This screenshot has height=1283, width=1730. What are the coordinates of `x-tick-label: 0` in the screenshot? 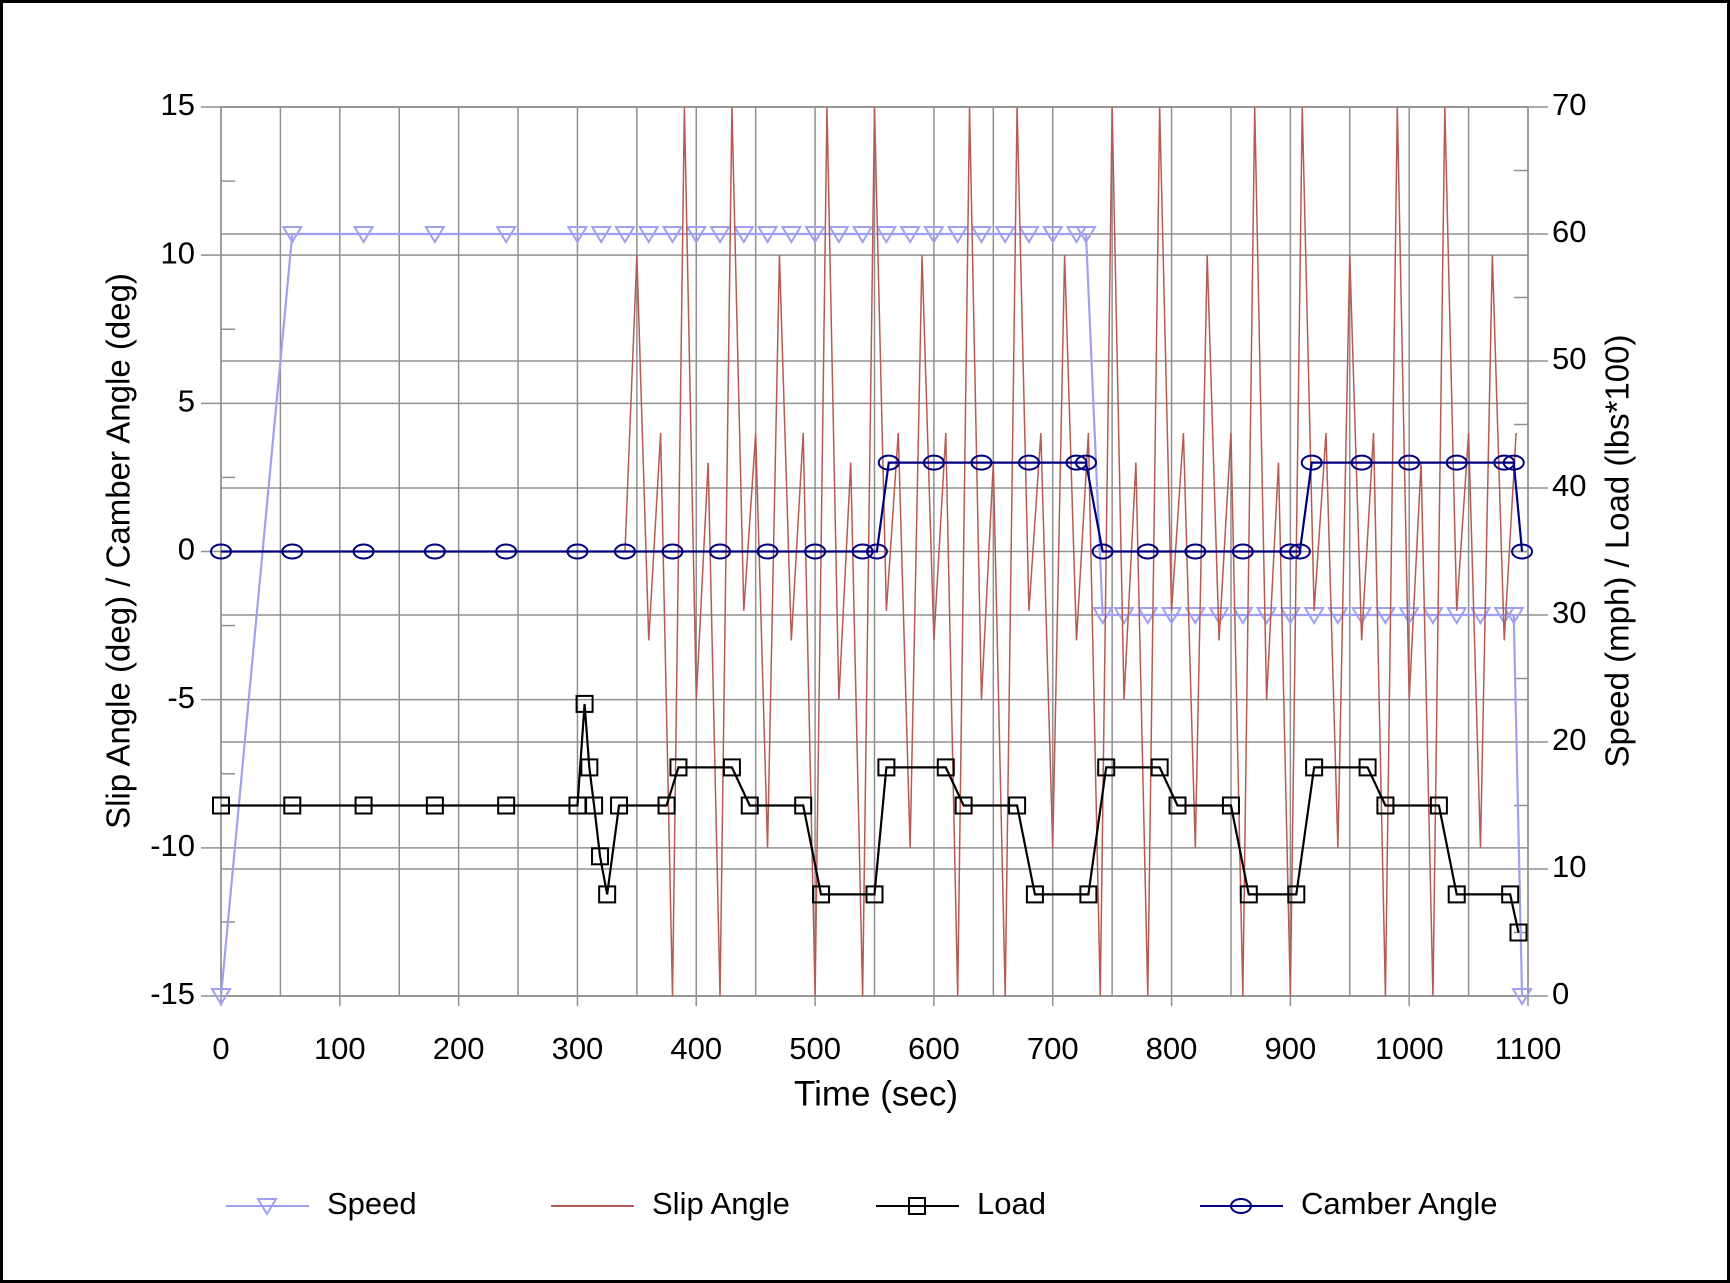 It's located at (220, 1048).